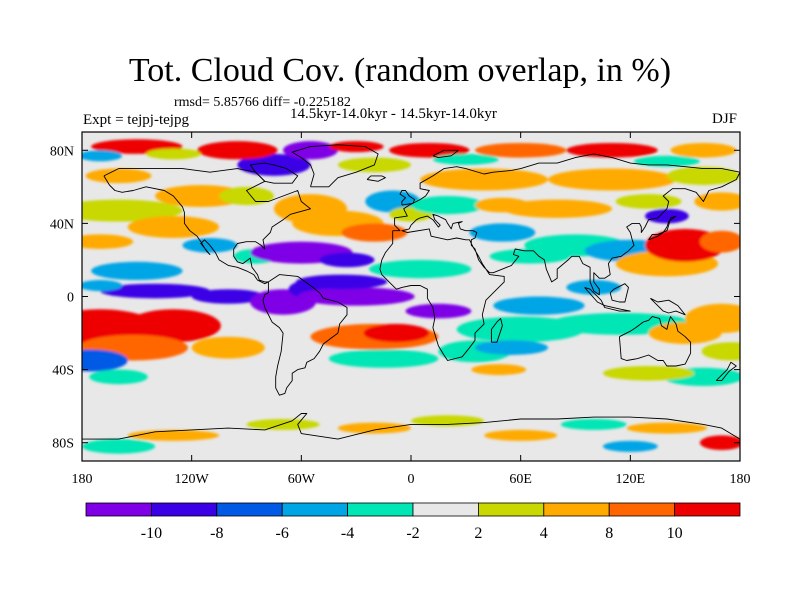  Describe the element at coordinates (393, 114) in the screenshot. I see `period-label: 14.5kyr-14.0kyr - 14.5kyr-14.0kyr` at that location.